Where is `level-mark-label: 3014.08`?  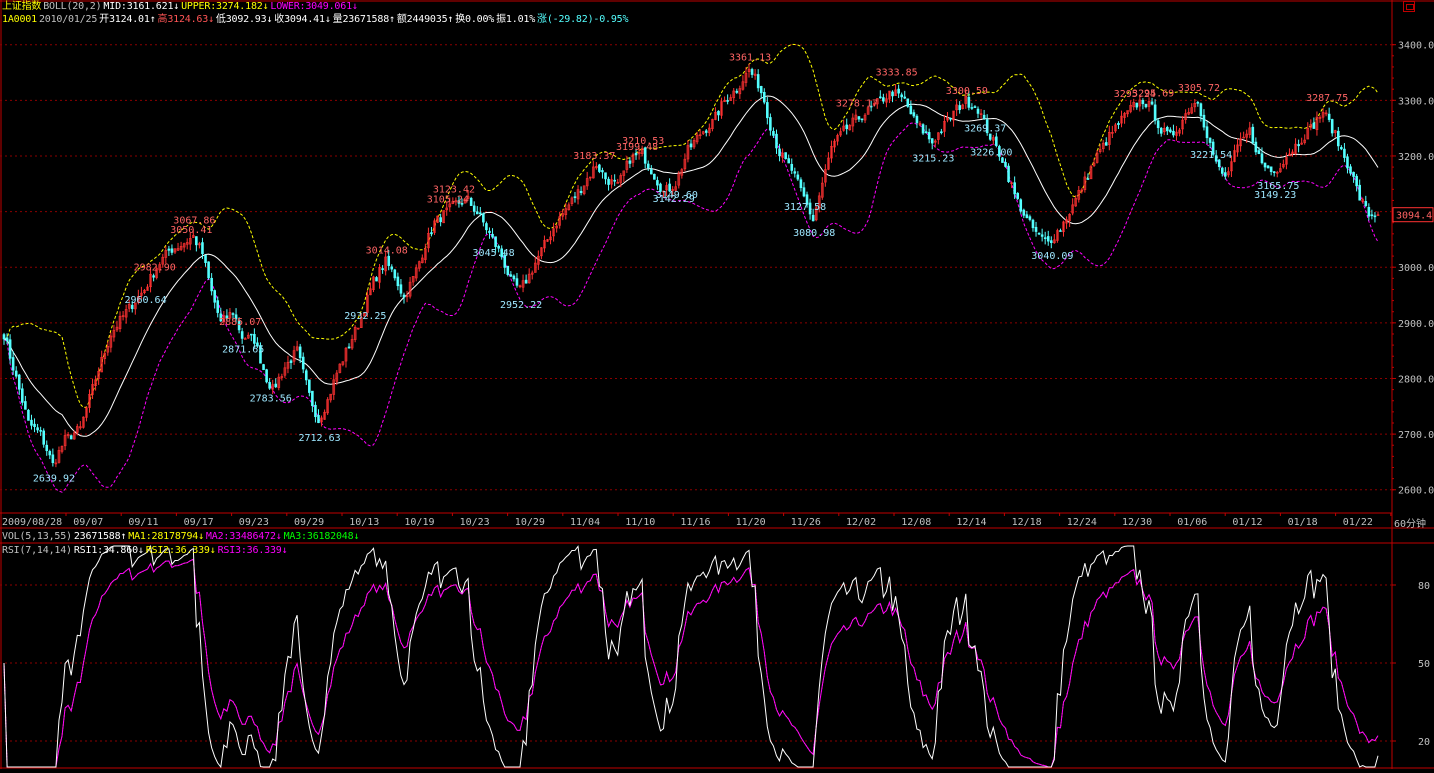 level-mark-label: 3014.08 is located at coordinates (387, 250).